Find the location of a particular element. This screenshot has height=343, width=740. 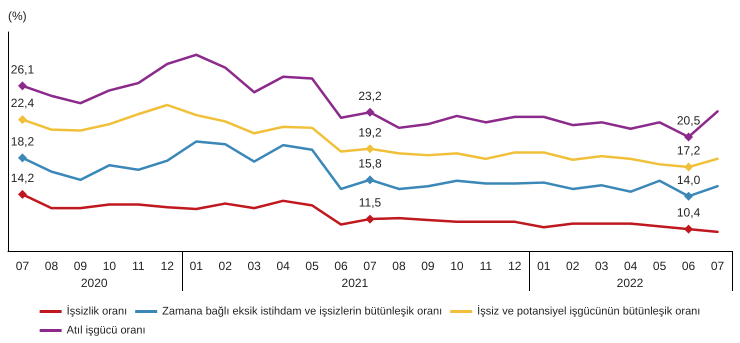

legend-label: İşsiz ve potansiyel işgücünün bütünleşik oranı is located at coordinates (588, 311).